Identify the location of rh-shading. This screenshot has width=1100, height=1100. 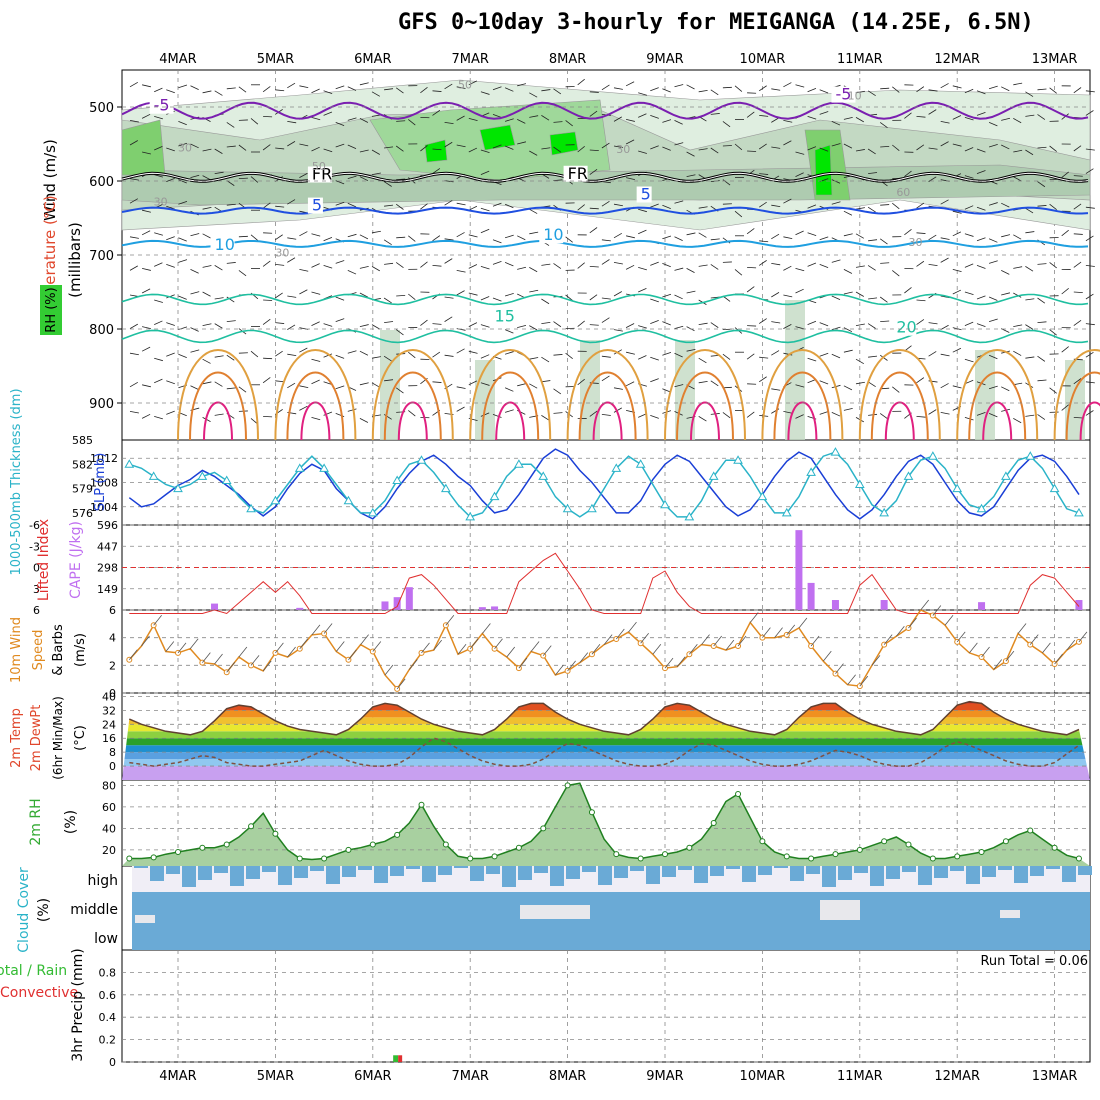
(436, 151).